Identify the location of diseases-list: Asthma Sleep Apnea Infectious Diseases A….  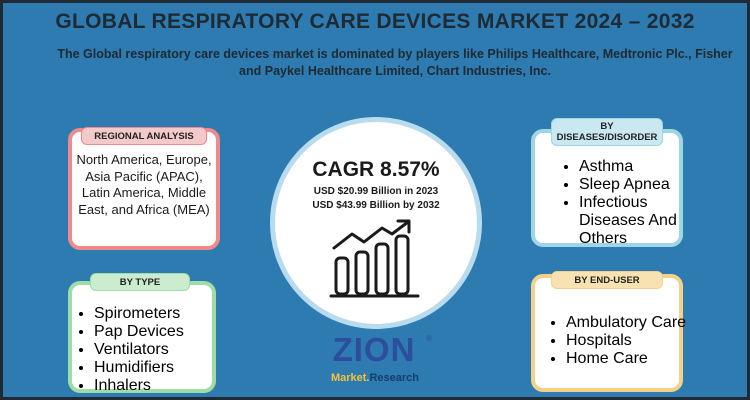
(621, 203).